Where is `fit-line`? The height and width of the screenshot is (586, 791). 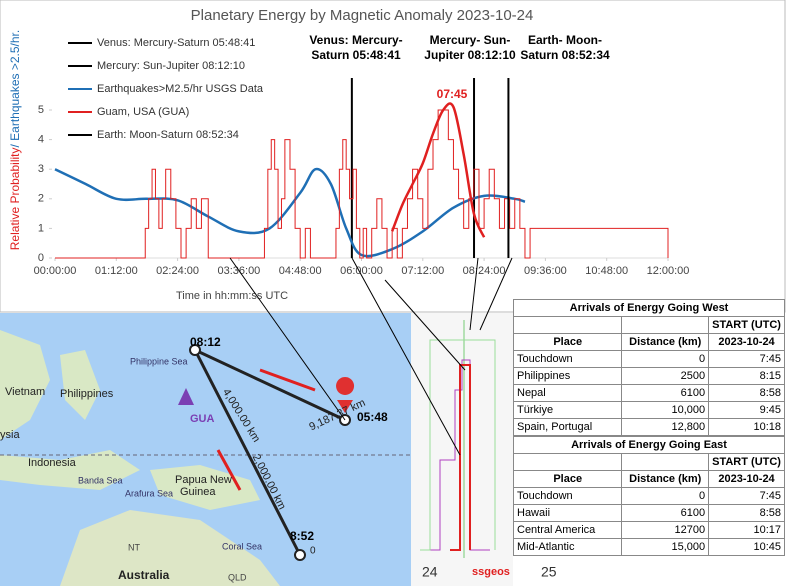
fit-line is located at coordinates (438, 170).